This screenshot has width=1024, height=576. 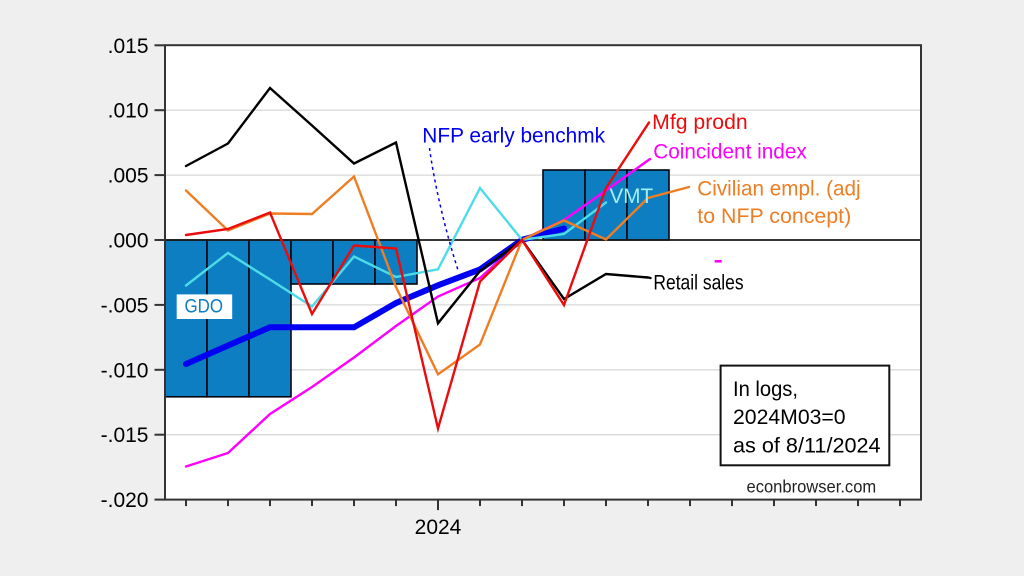 What do you see at coordinates (807, 446) in the screenshot?
I see `svg-text: as of 8/11/2024` at bounding box center [807, 446].